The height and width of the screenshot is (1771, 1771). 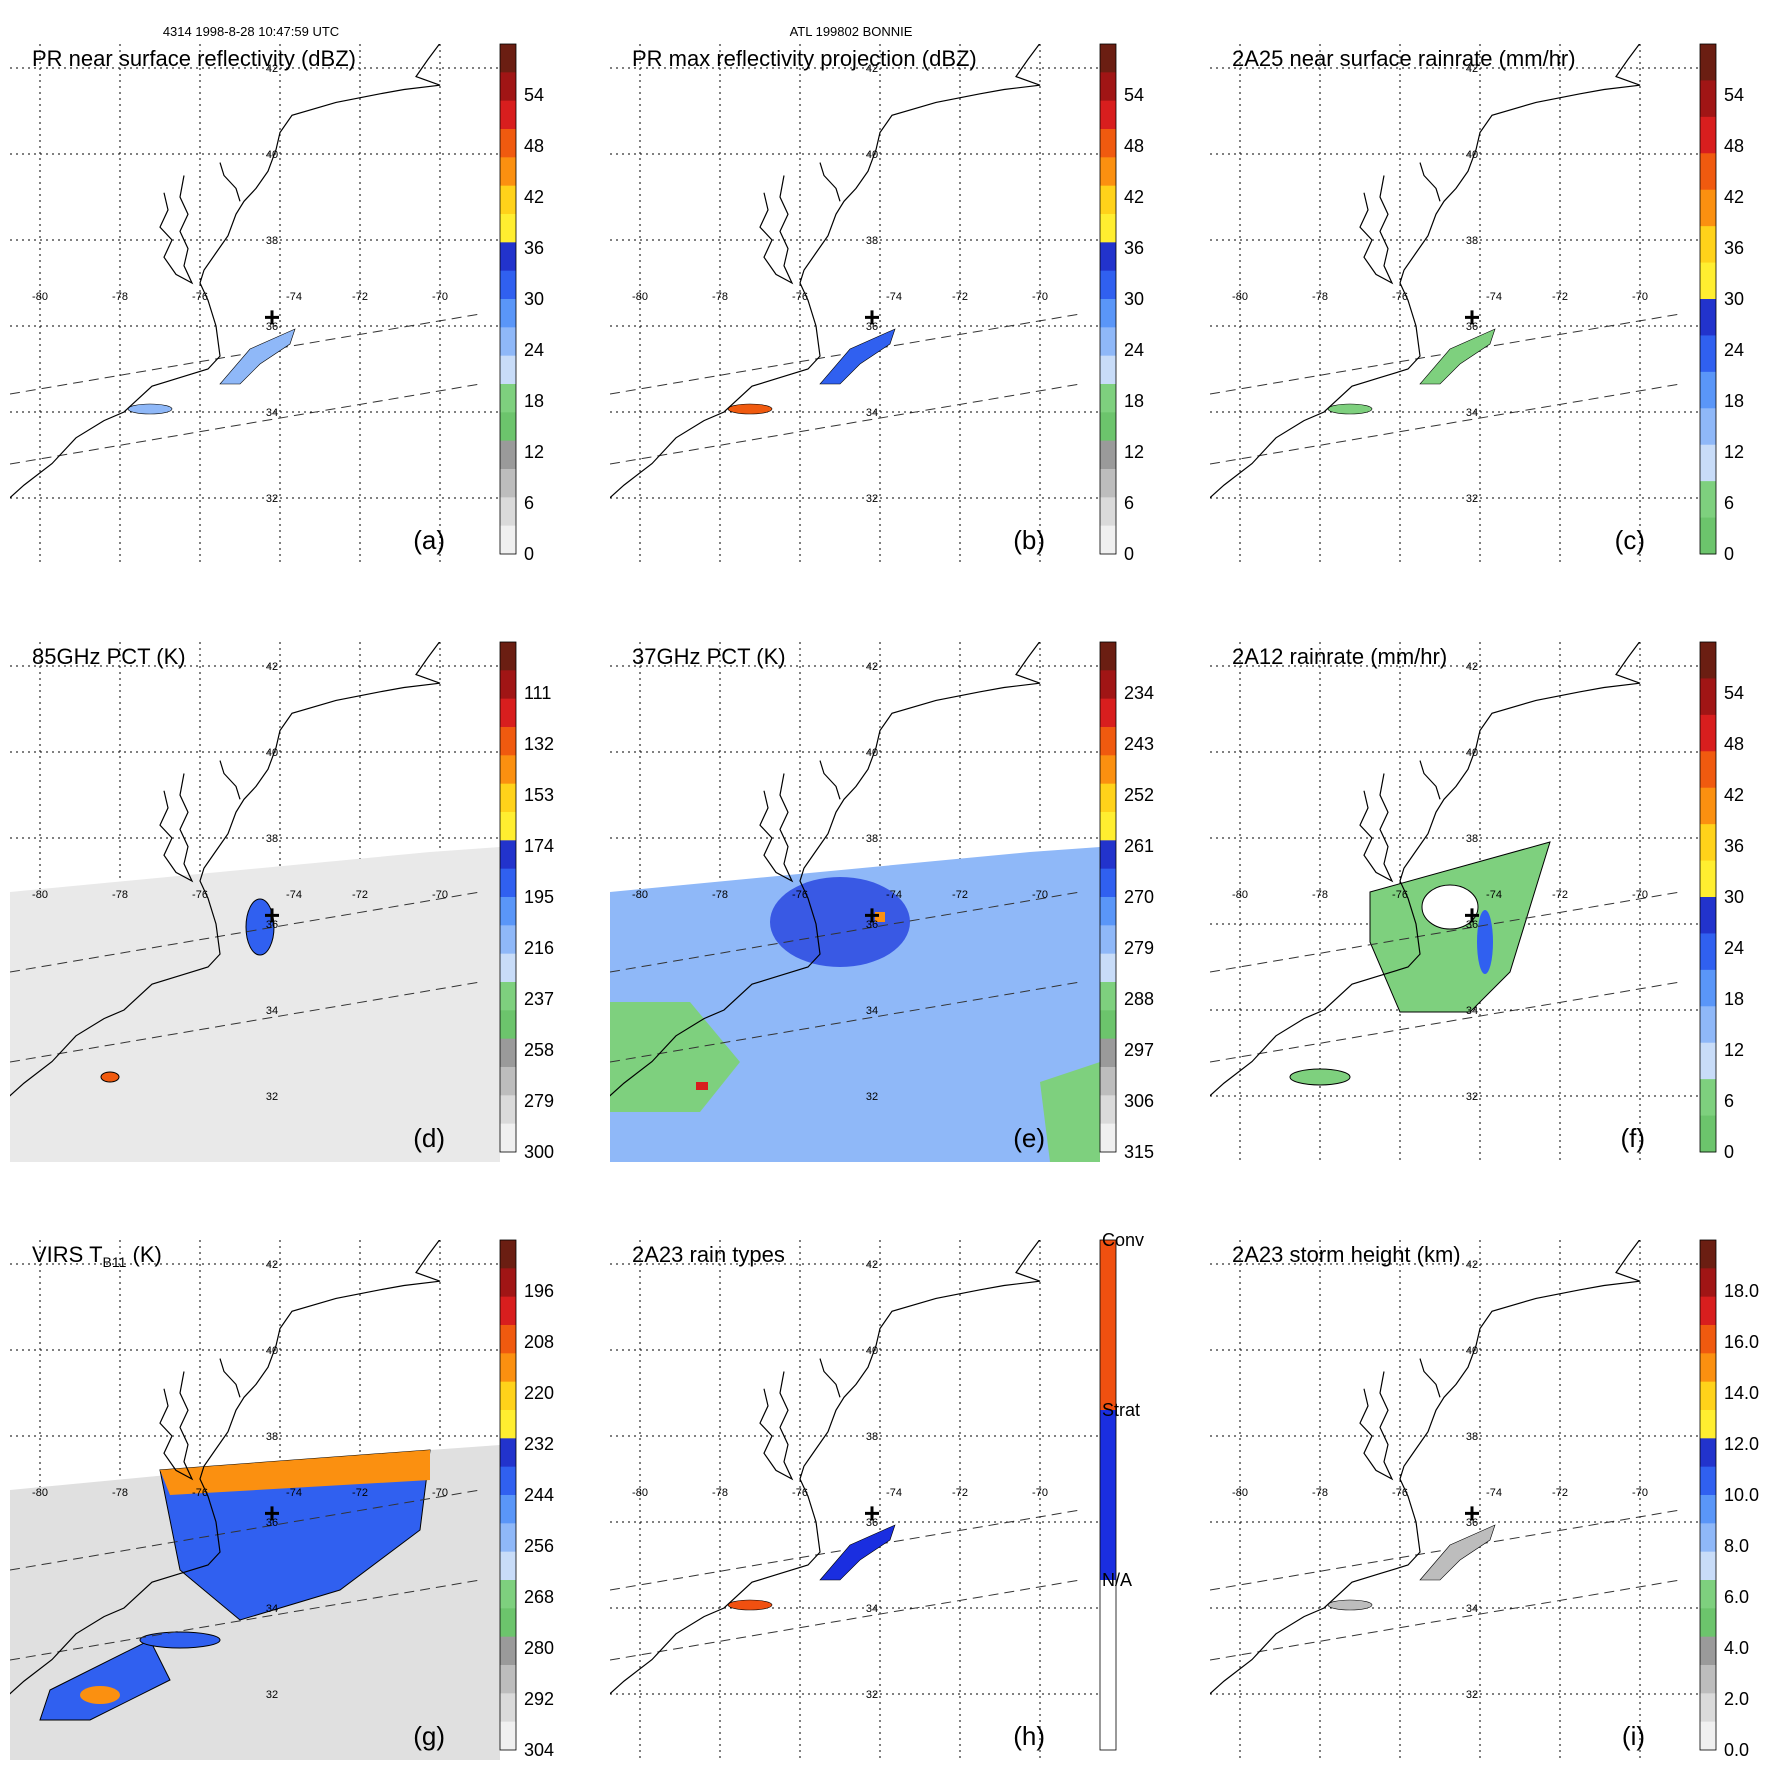 What do you see at coordinates (1457, 1552) in the screenshot?
I see `rain-cell` at bounding box center [1457, 1552].